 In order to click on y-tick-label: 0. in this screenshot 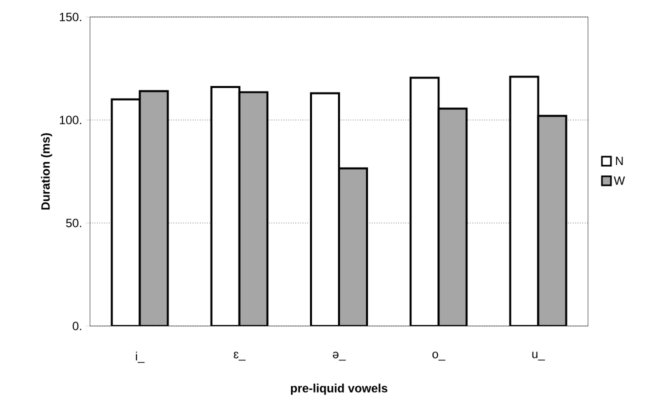, I will do `click(77, 326)`.